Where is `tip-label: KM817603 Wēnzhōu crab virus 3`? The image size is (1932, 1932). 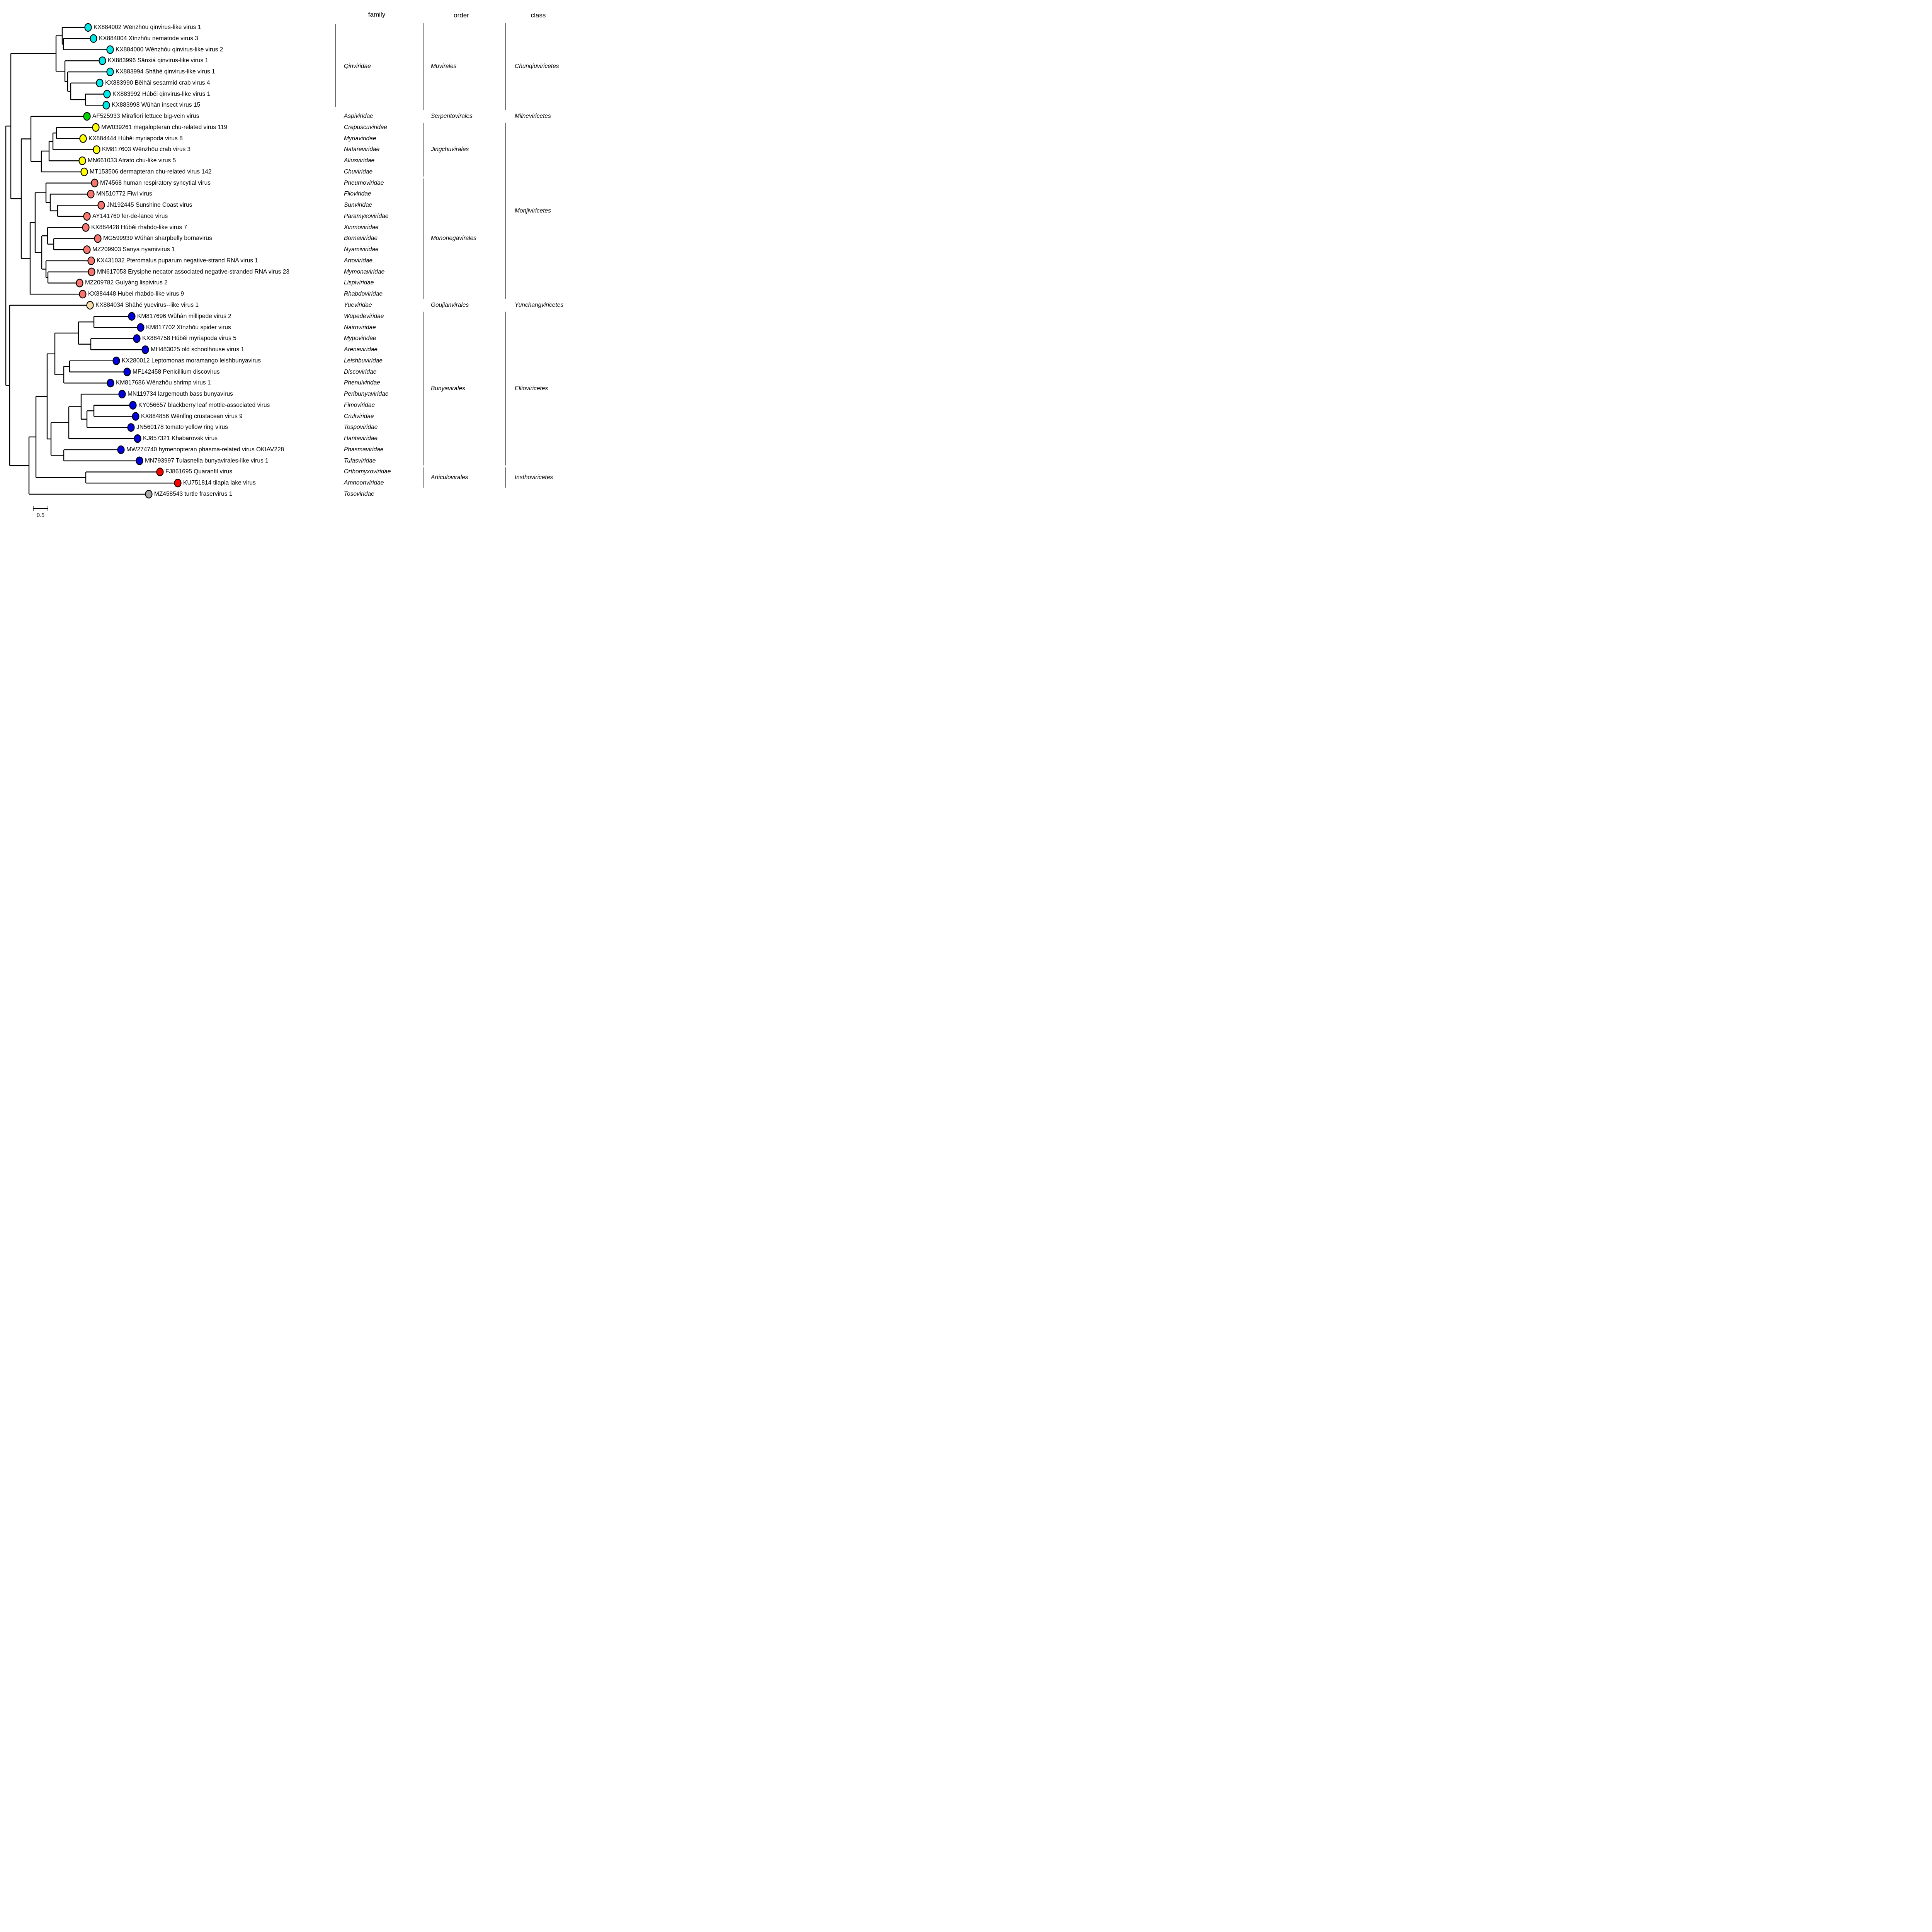
tip-label: KM817603 Wēnzhōu crab virus 3 is located at coordinates (146, 150).